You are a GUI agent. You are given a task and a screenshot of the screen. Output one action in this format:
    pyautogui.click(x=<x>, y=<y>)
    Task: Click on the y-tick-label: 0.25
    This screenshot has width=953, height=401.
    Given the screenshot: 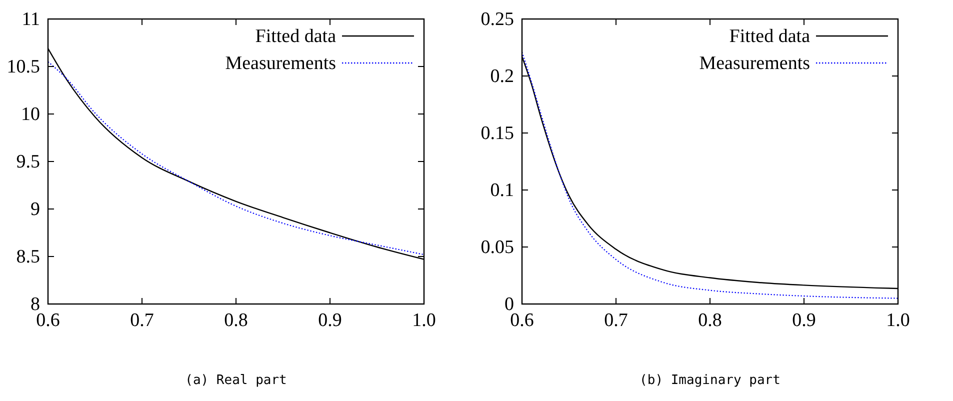 What is the action you would take?
    pyautogui.click(x=497, y=19)
    